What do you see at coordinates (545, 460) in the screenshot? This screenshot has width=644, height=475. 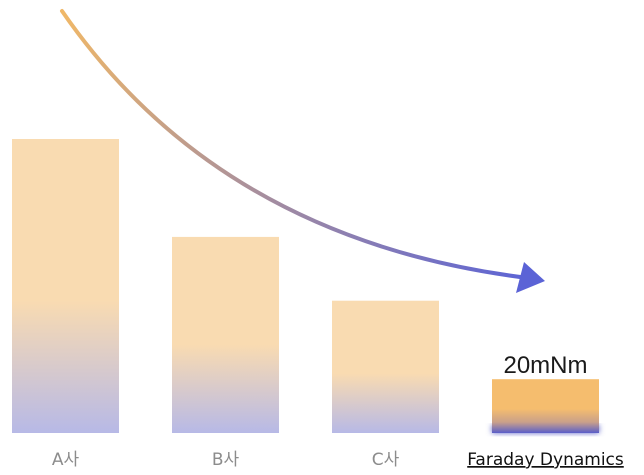 I see `category-label-4: Faraday Dynamics` at bounding box center [545, 460].